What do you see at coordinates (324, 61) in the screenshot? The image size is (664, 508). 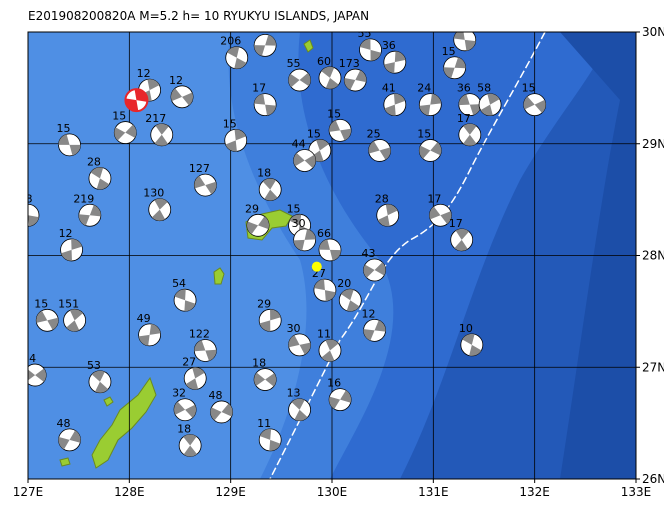 I see `depth-label: 60` at bounding box center [324, 61].